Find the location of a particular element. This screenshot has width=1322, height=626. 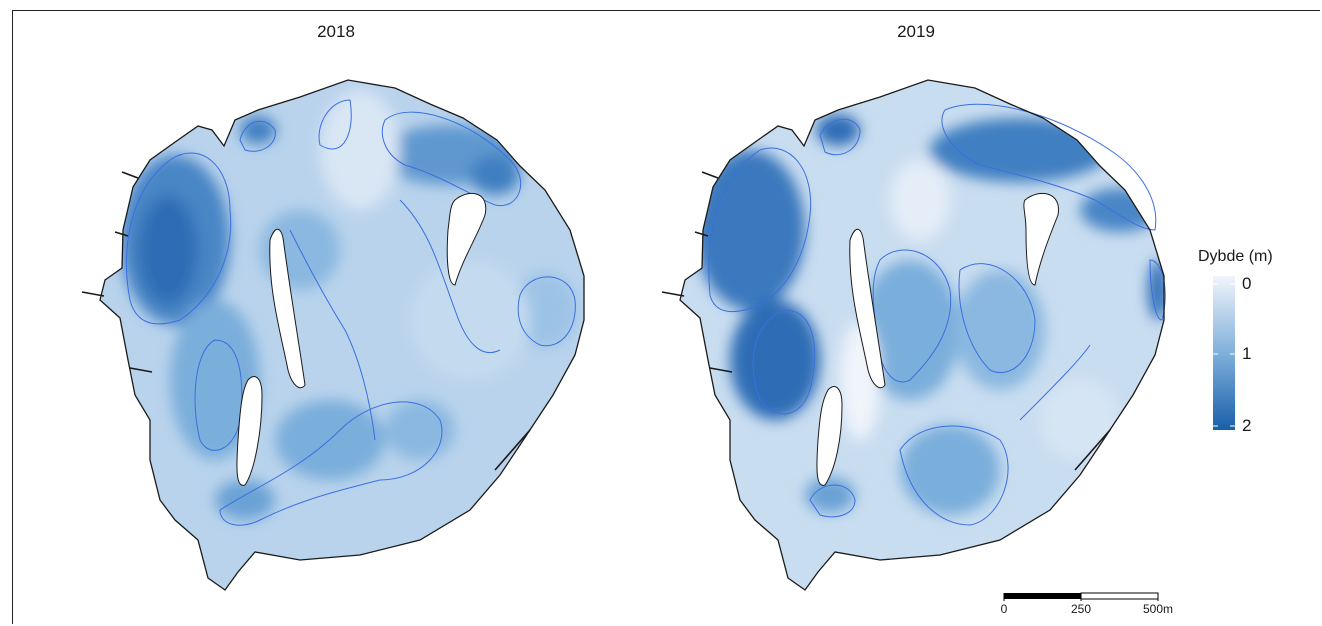

scalebar-label-0: 0 is located at coordinates (1004, 609).